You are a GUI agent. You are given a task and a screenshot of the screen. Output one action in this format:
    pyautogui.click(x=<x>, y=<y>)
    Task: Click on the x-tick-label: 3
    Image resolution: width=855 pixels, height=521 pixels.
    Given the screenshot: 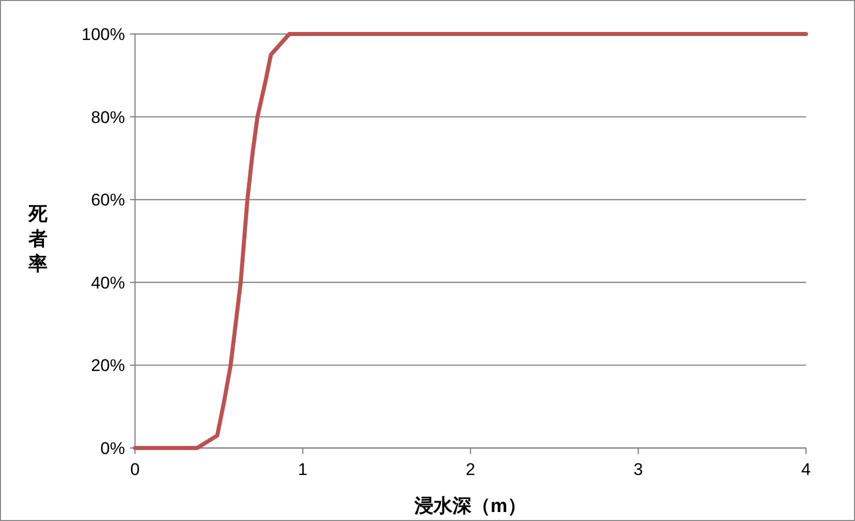 What is the action you would take?
    pyautogui.click(x=638, y=469)
    